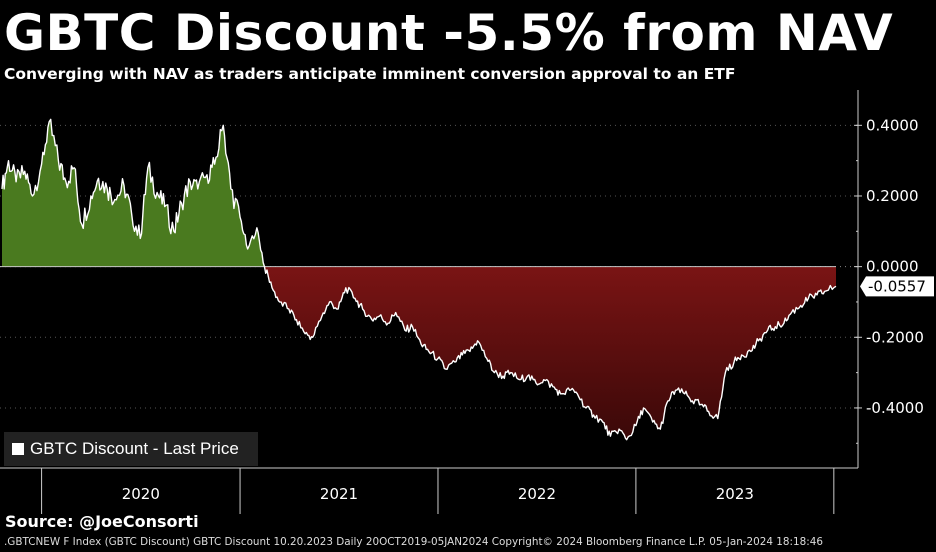 This screenshot has height=552, width=936. Describe the element at coordinates (141, 494) in the screenshot. I see `x-tick-label: 2020` at that location.